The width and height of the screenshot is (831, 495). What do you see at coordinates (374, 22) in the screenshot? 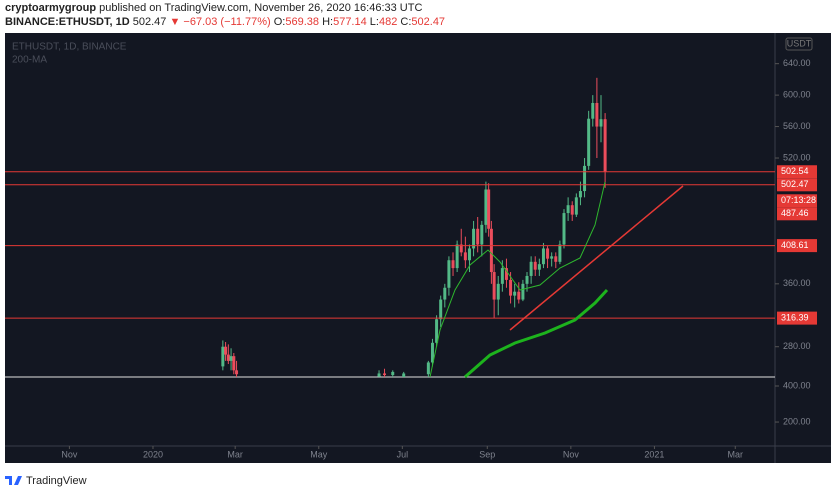
I see `l-label: L:` at bounding box center [374, 22].